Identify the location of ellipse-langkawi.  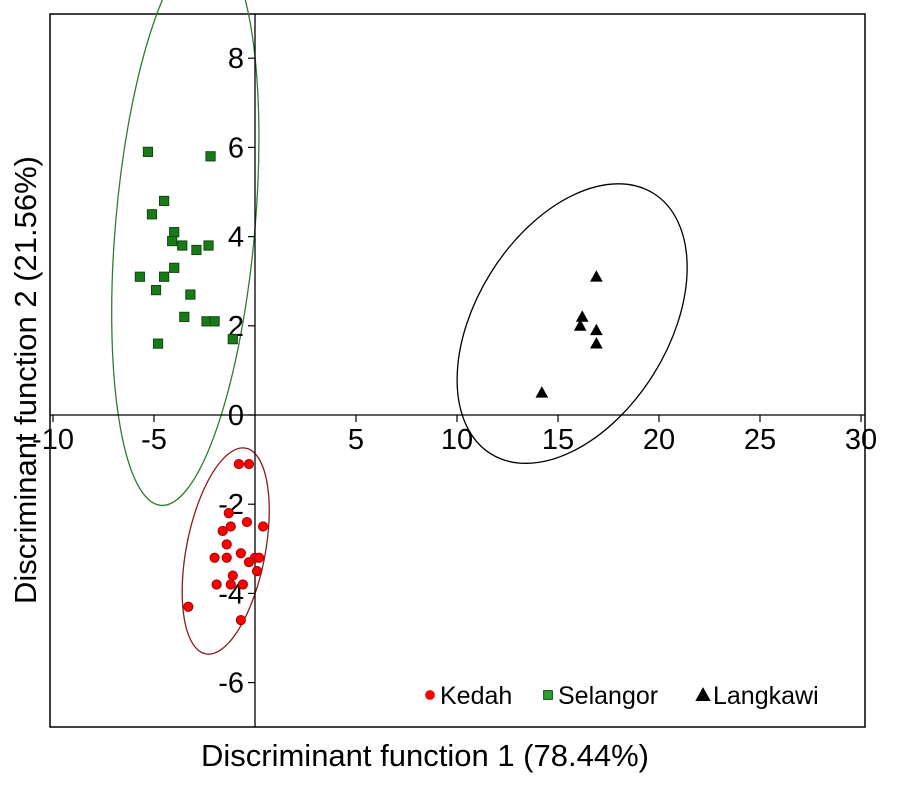
(572, 323).